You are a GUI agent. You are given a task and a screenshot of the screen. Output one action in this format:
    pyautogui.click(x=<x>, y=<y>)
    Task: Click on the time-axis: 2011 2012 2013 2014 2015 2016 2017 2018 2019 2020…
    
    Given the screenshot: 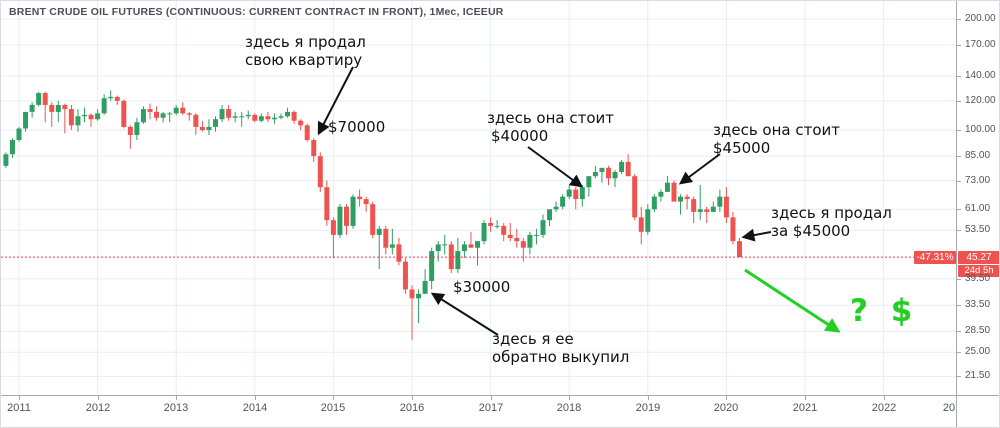 What is the action you would take?
    pyautogui.click(x=478, y=411)
    